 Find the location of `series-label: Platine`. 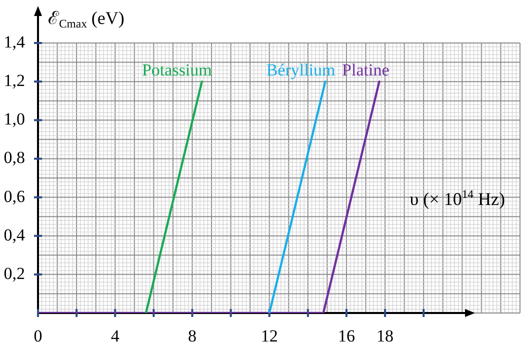

series-label: Platine is located at coordinates (366, 70).